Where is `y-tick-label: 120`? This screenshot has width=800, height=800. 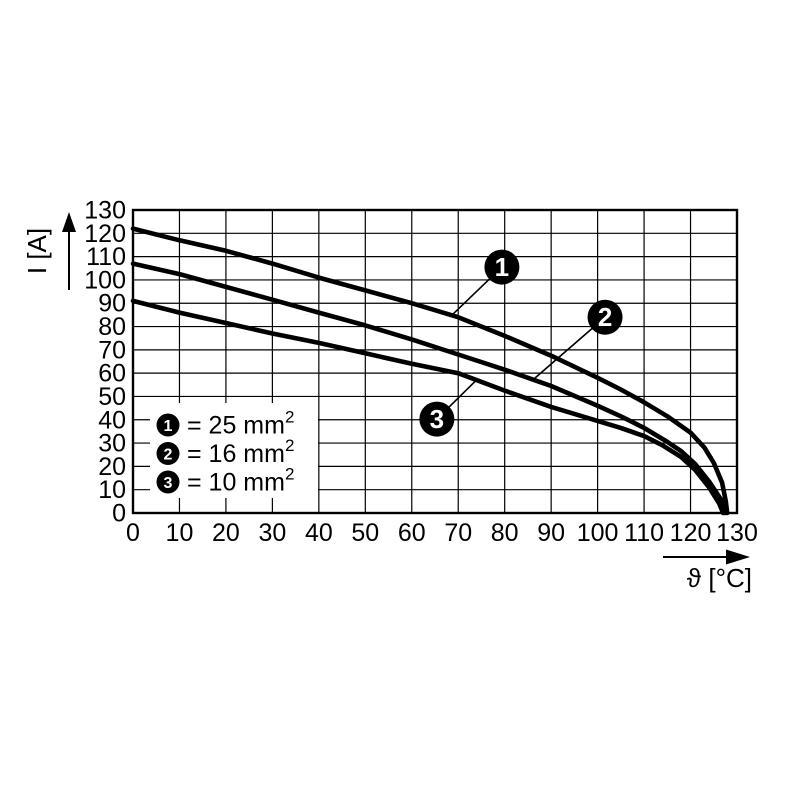 y-tick-label: 120 is located at coordinates (105, 234).